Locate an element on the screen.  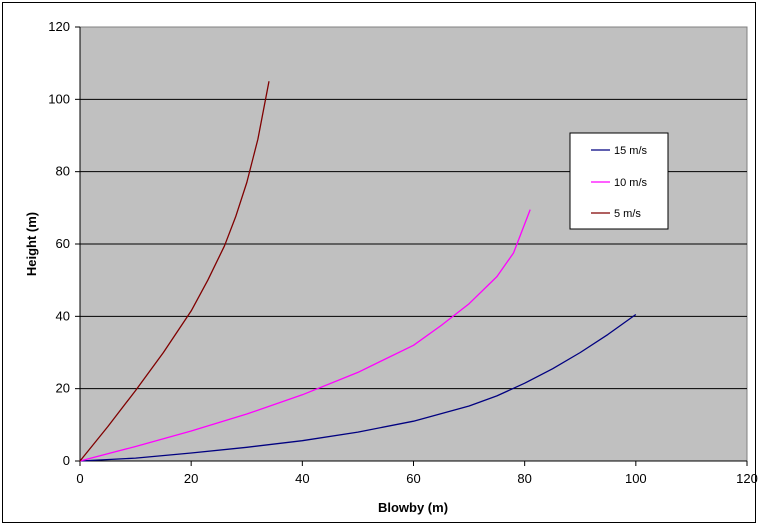
y-tick-label: 0 is located at coordinates (66, 460).